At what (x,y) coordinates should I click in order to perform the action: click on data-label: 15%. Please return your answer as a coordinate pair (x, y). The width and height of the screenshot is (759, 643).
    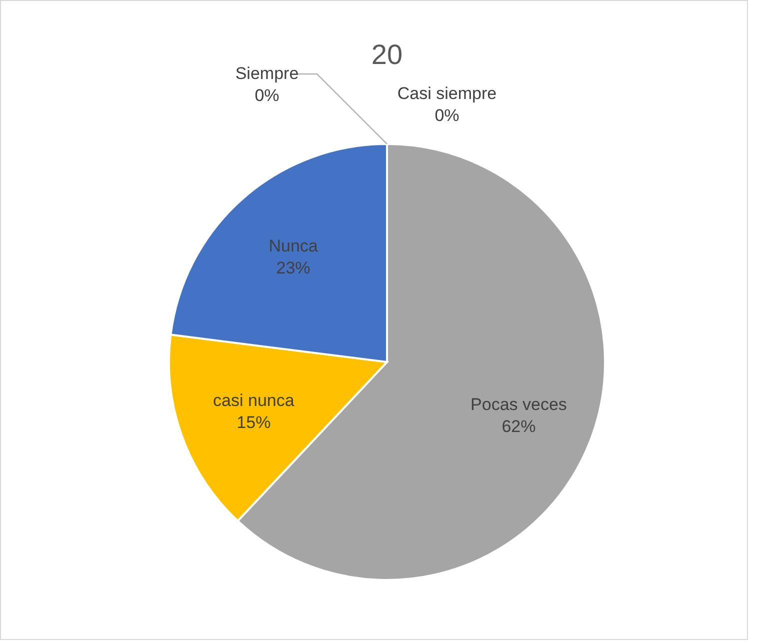
    Looking at the image, I should click on (253, 422).